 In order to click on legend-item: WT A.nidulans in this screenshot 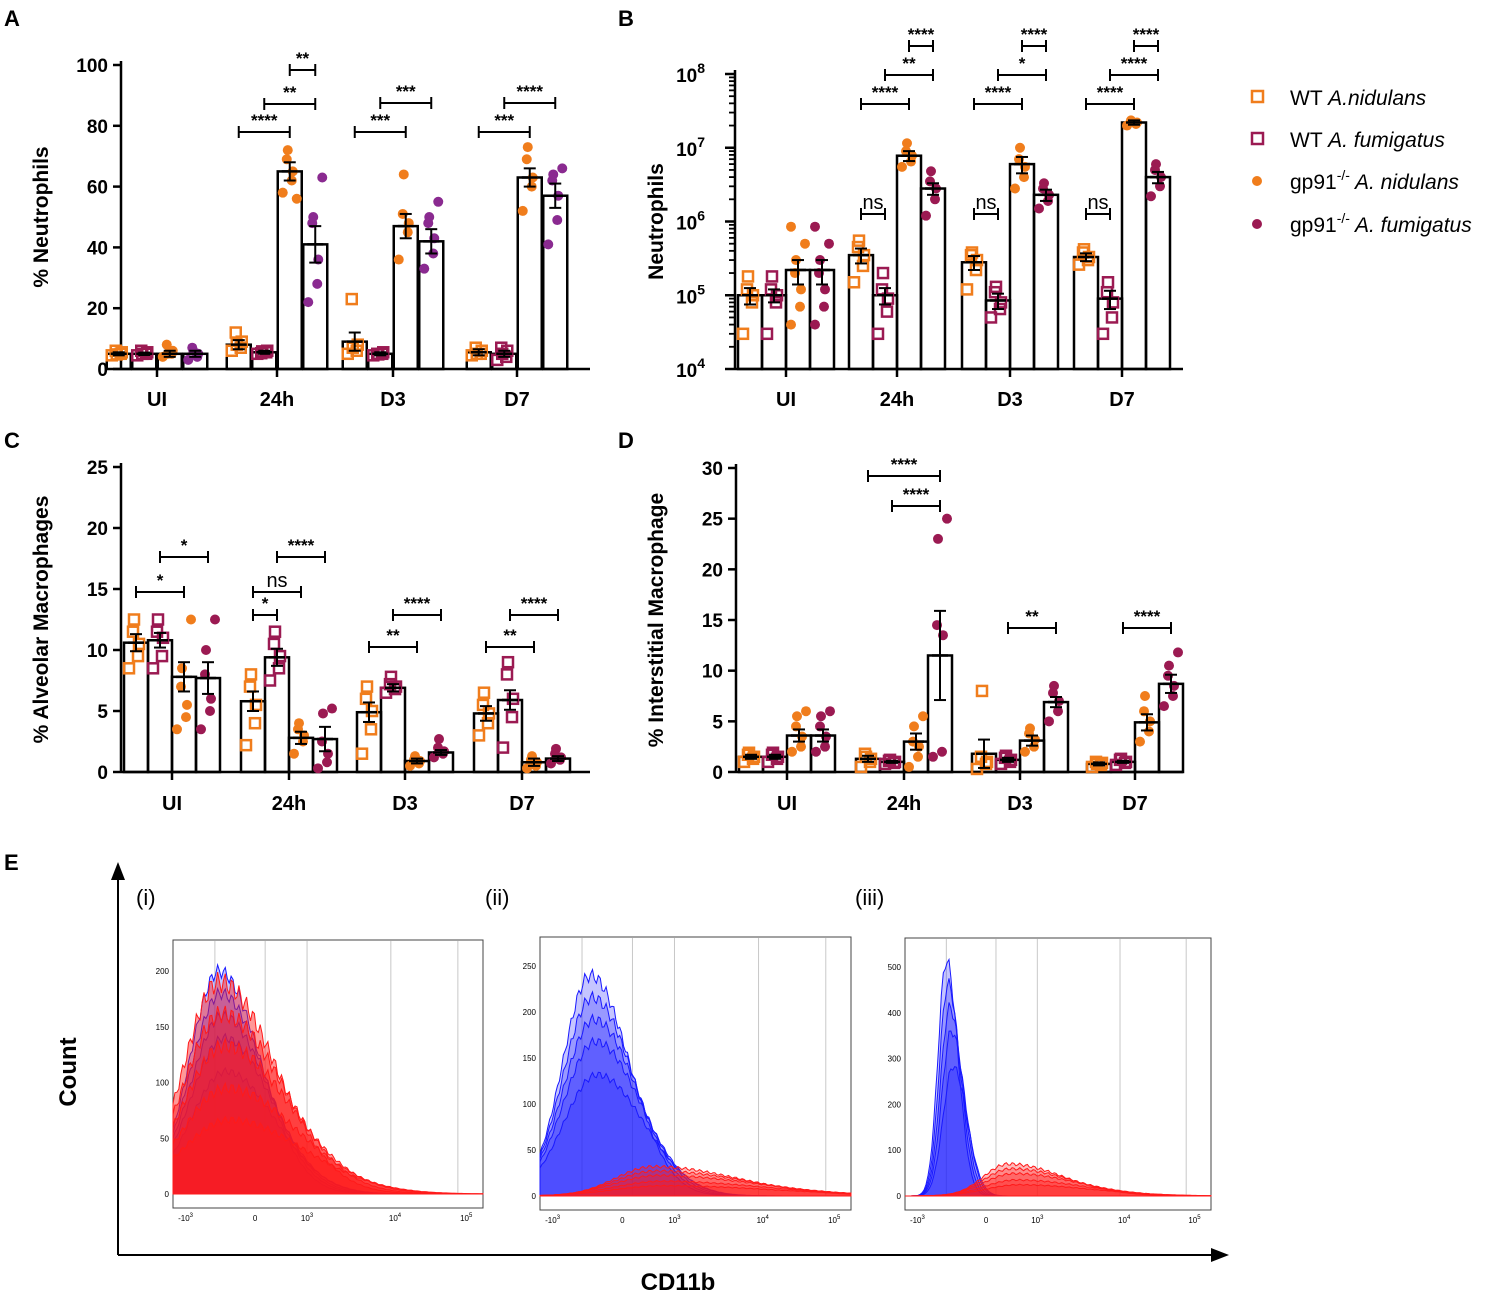, I will do `click(1338, 98)`.